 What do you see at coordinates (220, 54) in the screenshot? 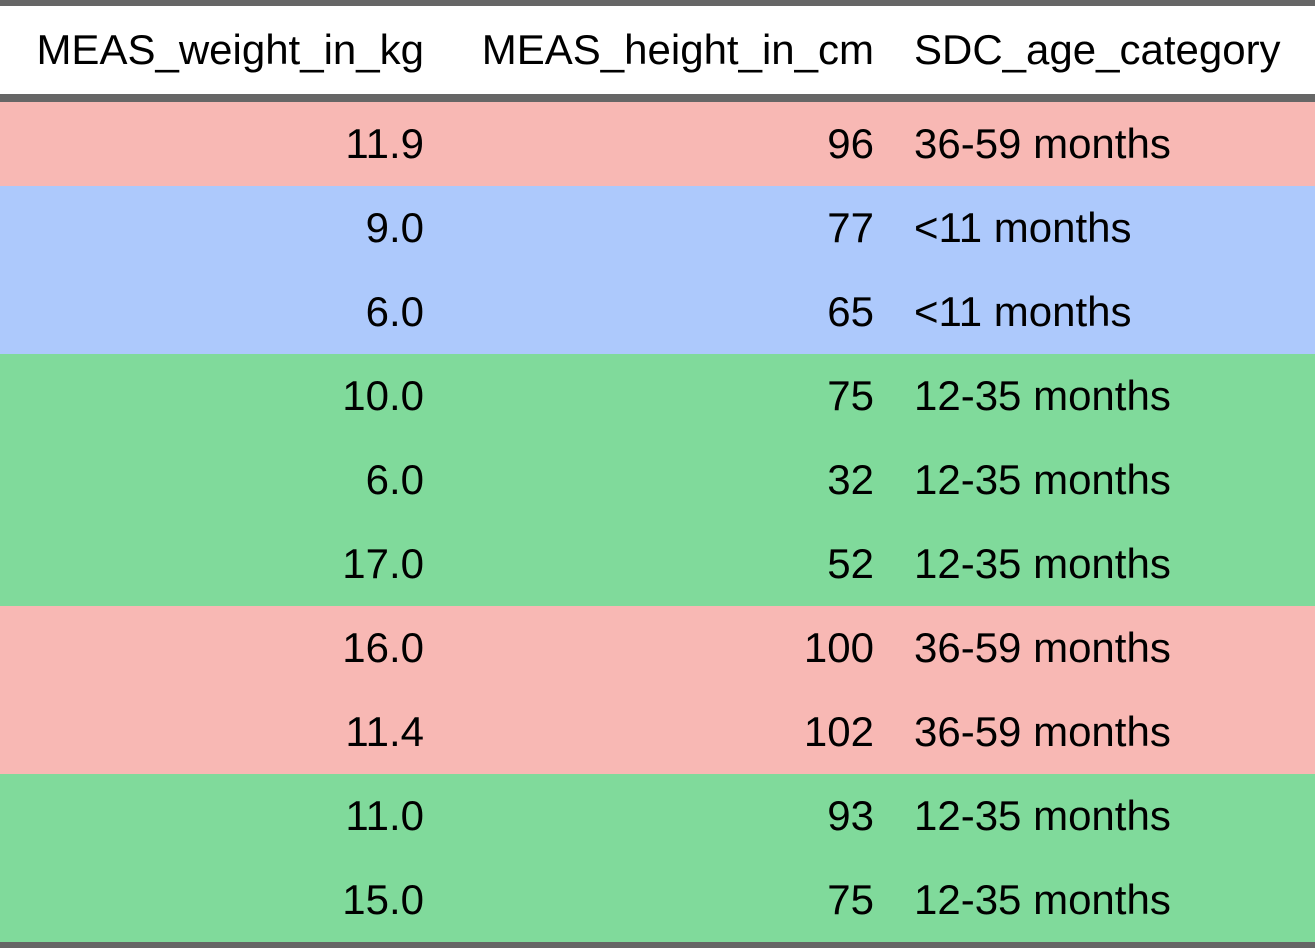
I see `header-weight: MEAS_weight_in_kg` at bounding box center [220, 54].